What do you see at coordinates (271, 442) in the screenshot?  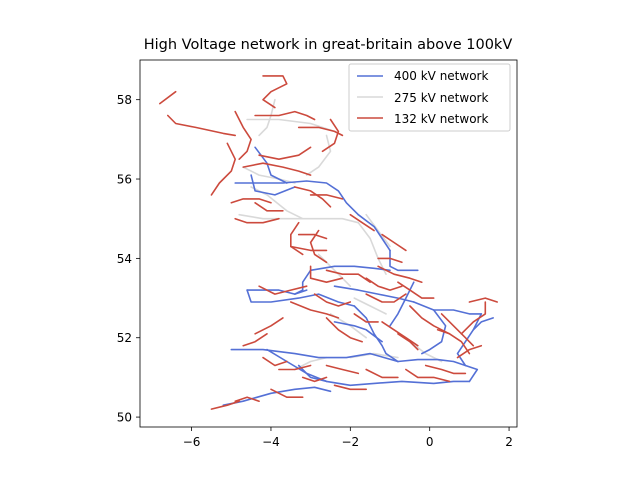 I see `x-tick-label: −4` at bounding box center [271, 442].